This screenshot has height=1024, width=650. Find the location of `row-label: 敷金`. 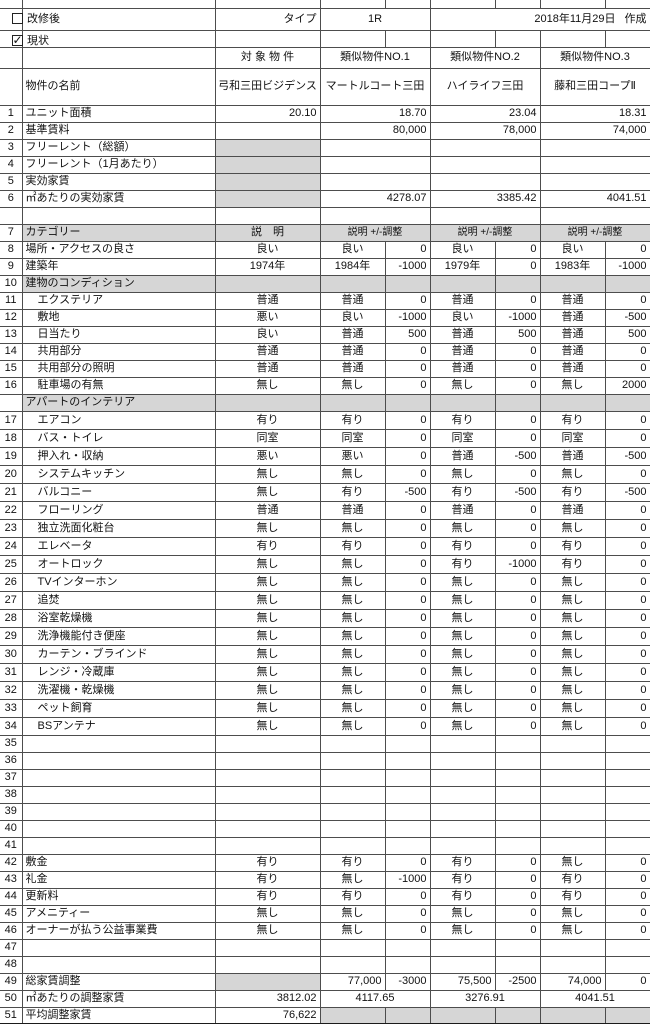

row-label: 敷金 is located at coordinates (118, 862).